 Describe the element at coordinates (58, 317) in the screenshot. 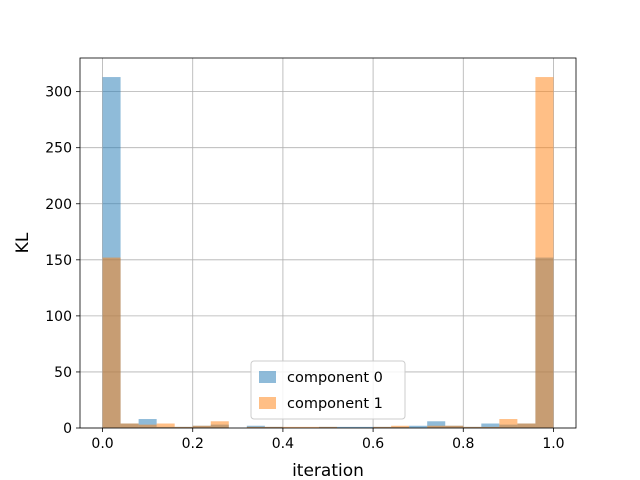

I see `y-tick-label: 100` at that location.